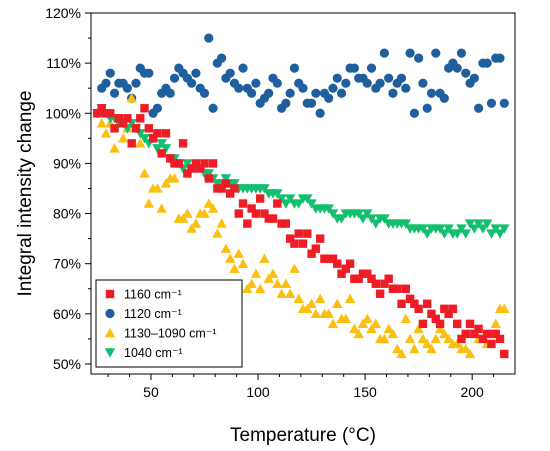 This screenshot has width=550, height=451. What do you see at coordinates (169, 323) in the screenshot?
I see `legend-box` at bounding box center [169, 323].